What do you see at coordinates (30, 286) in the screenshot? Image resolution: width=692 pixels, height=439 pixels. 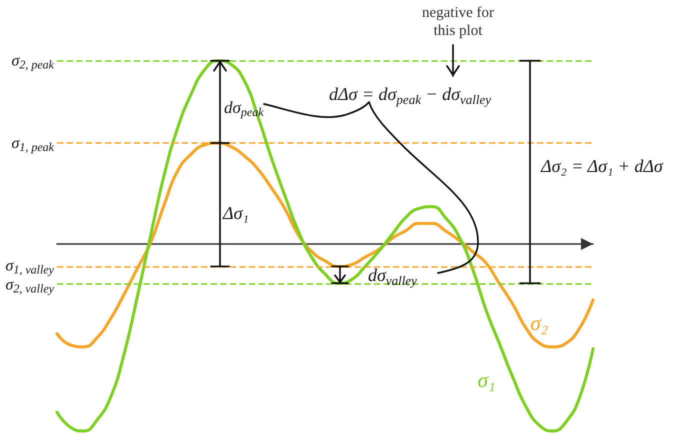 I see `ref-line-label: σ$_{2, valley}$` at bounding box center [30, 286].